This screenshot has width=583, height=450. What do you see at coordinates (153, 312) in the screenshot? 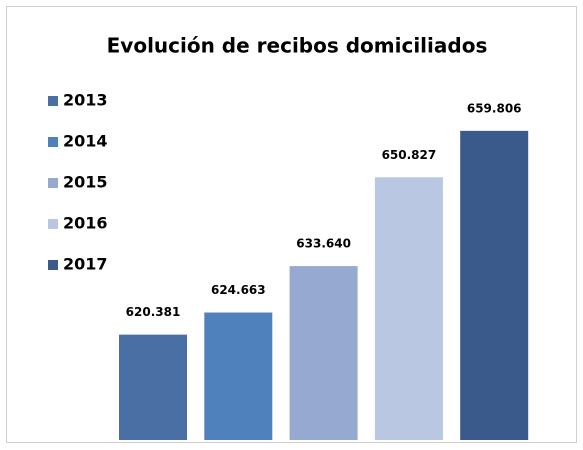
I see `data-label: 620.381` at bounding box center [153, 312].